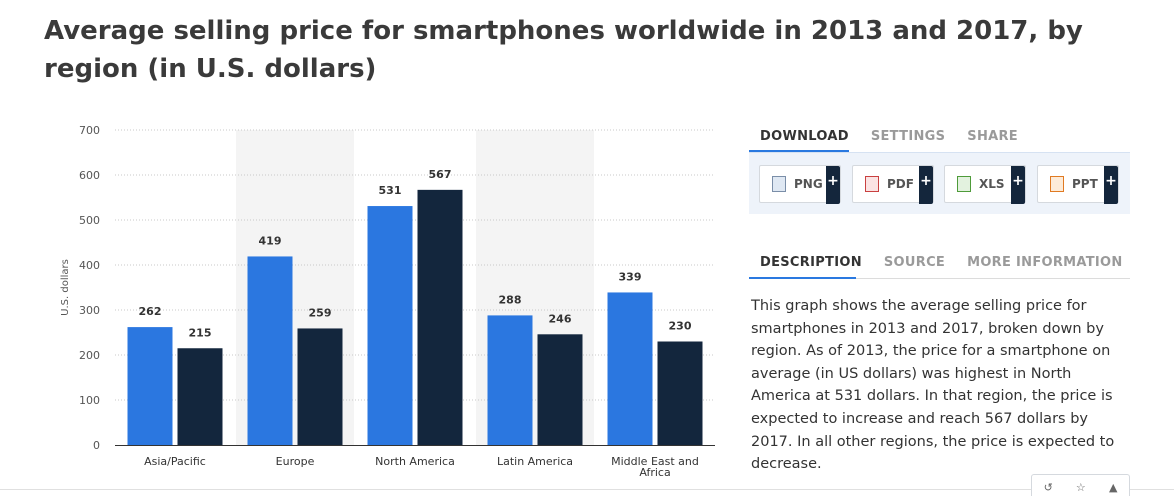  What do you see at coordinates (802, 278) in the screenshot?
I see `active-info-tab-underline` at bounding box center [802, 278].